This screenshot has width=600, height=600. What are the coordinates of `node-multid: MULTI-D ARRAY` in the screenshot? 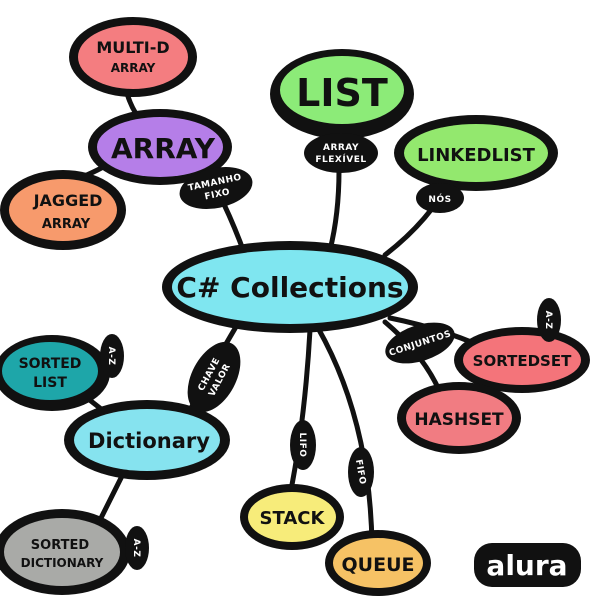 It's located at (133, 57).